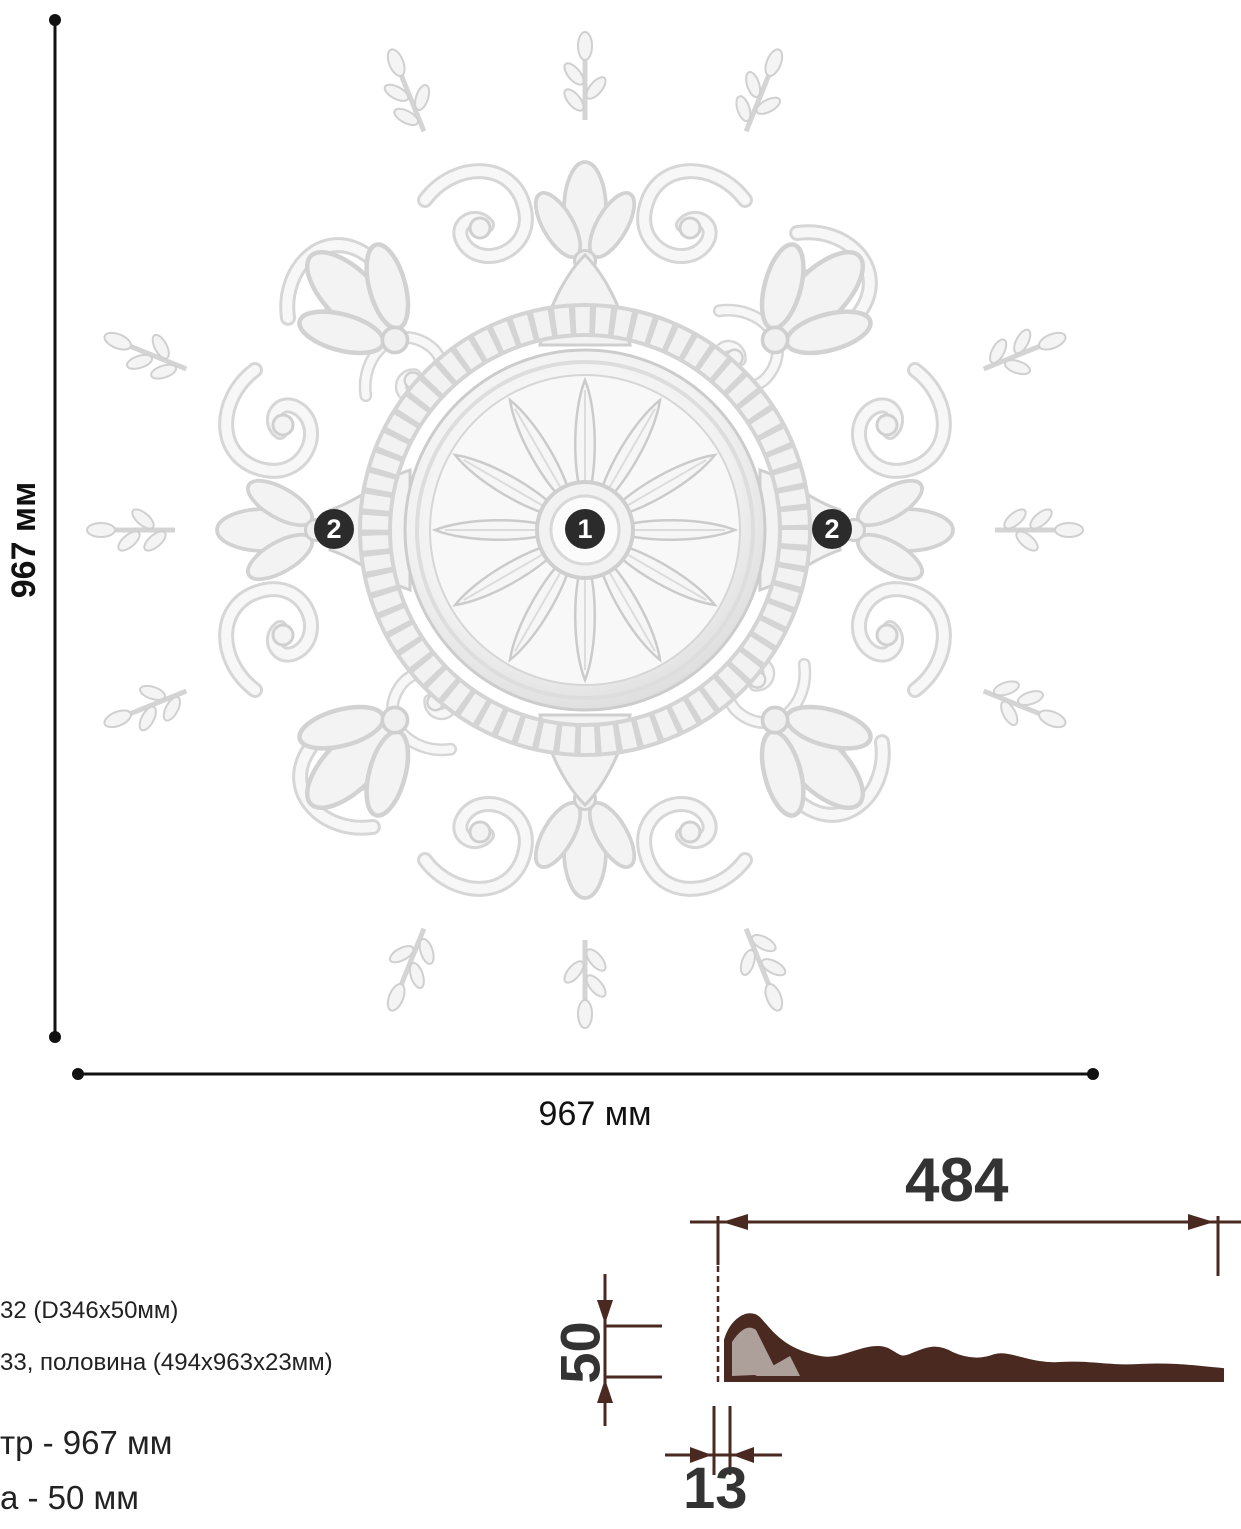  I want to click on height-dimension-label: 967 мм, so click(24, 540).